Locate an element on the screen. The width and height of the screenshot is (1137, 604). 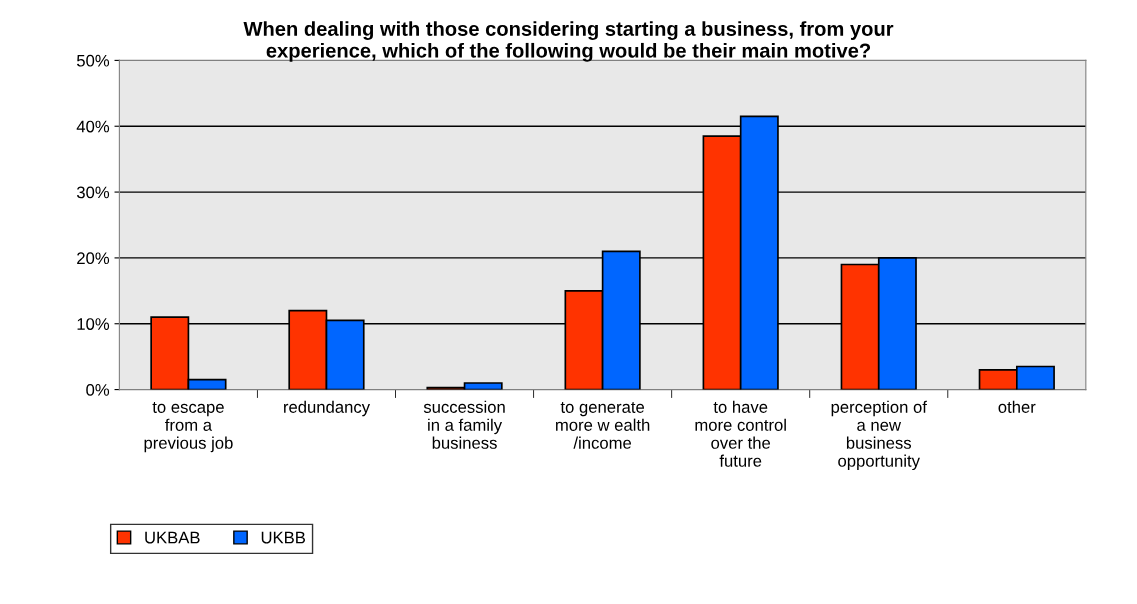
legend-label: UKBB is located at coordinates (283, 537).